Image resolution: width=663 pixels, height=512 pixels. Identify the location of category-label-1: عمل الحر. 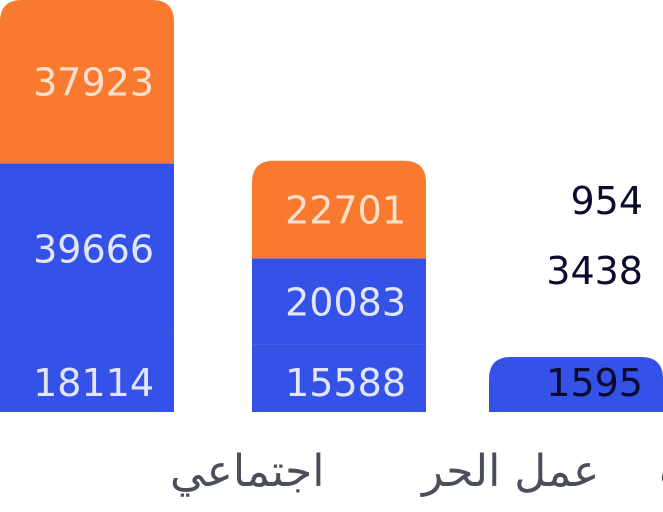
(509, 471).